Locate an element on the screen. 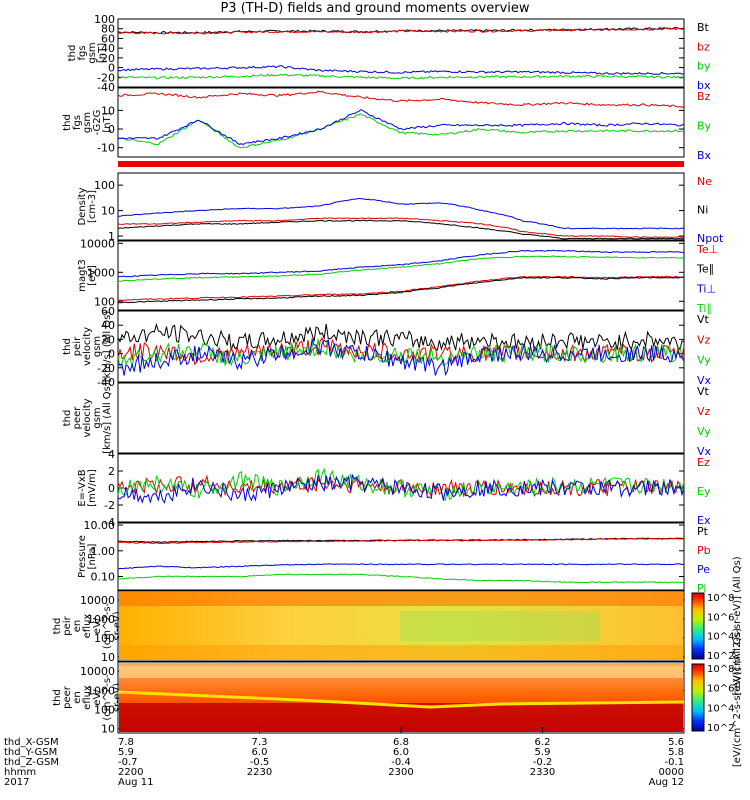 The image size is (750, 800). ytick-label: 4 is located at coordinates (111, 454).